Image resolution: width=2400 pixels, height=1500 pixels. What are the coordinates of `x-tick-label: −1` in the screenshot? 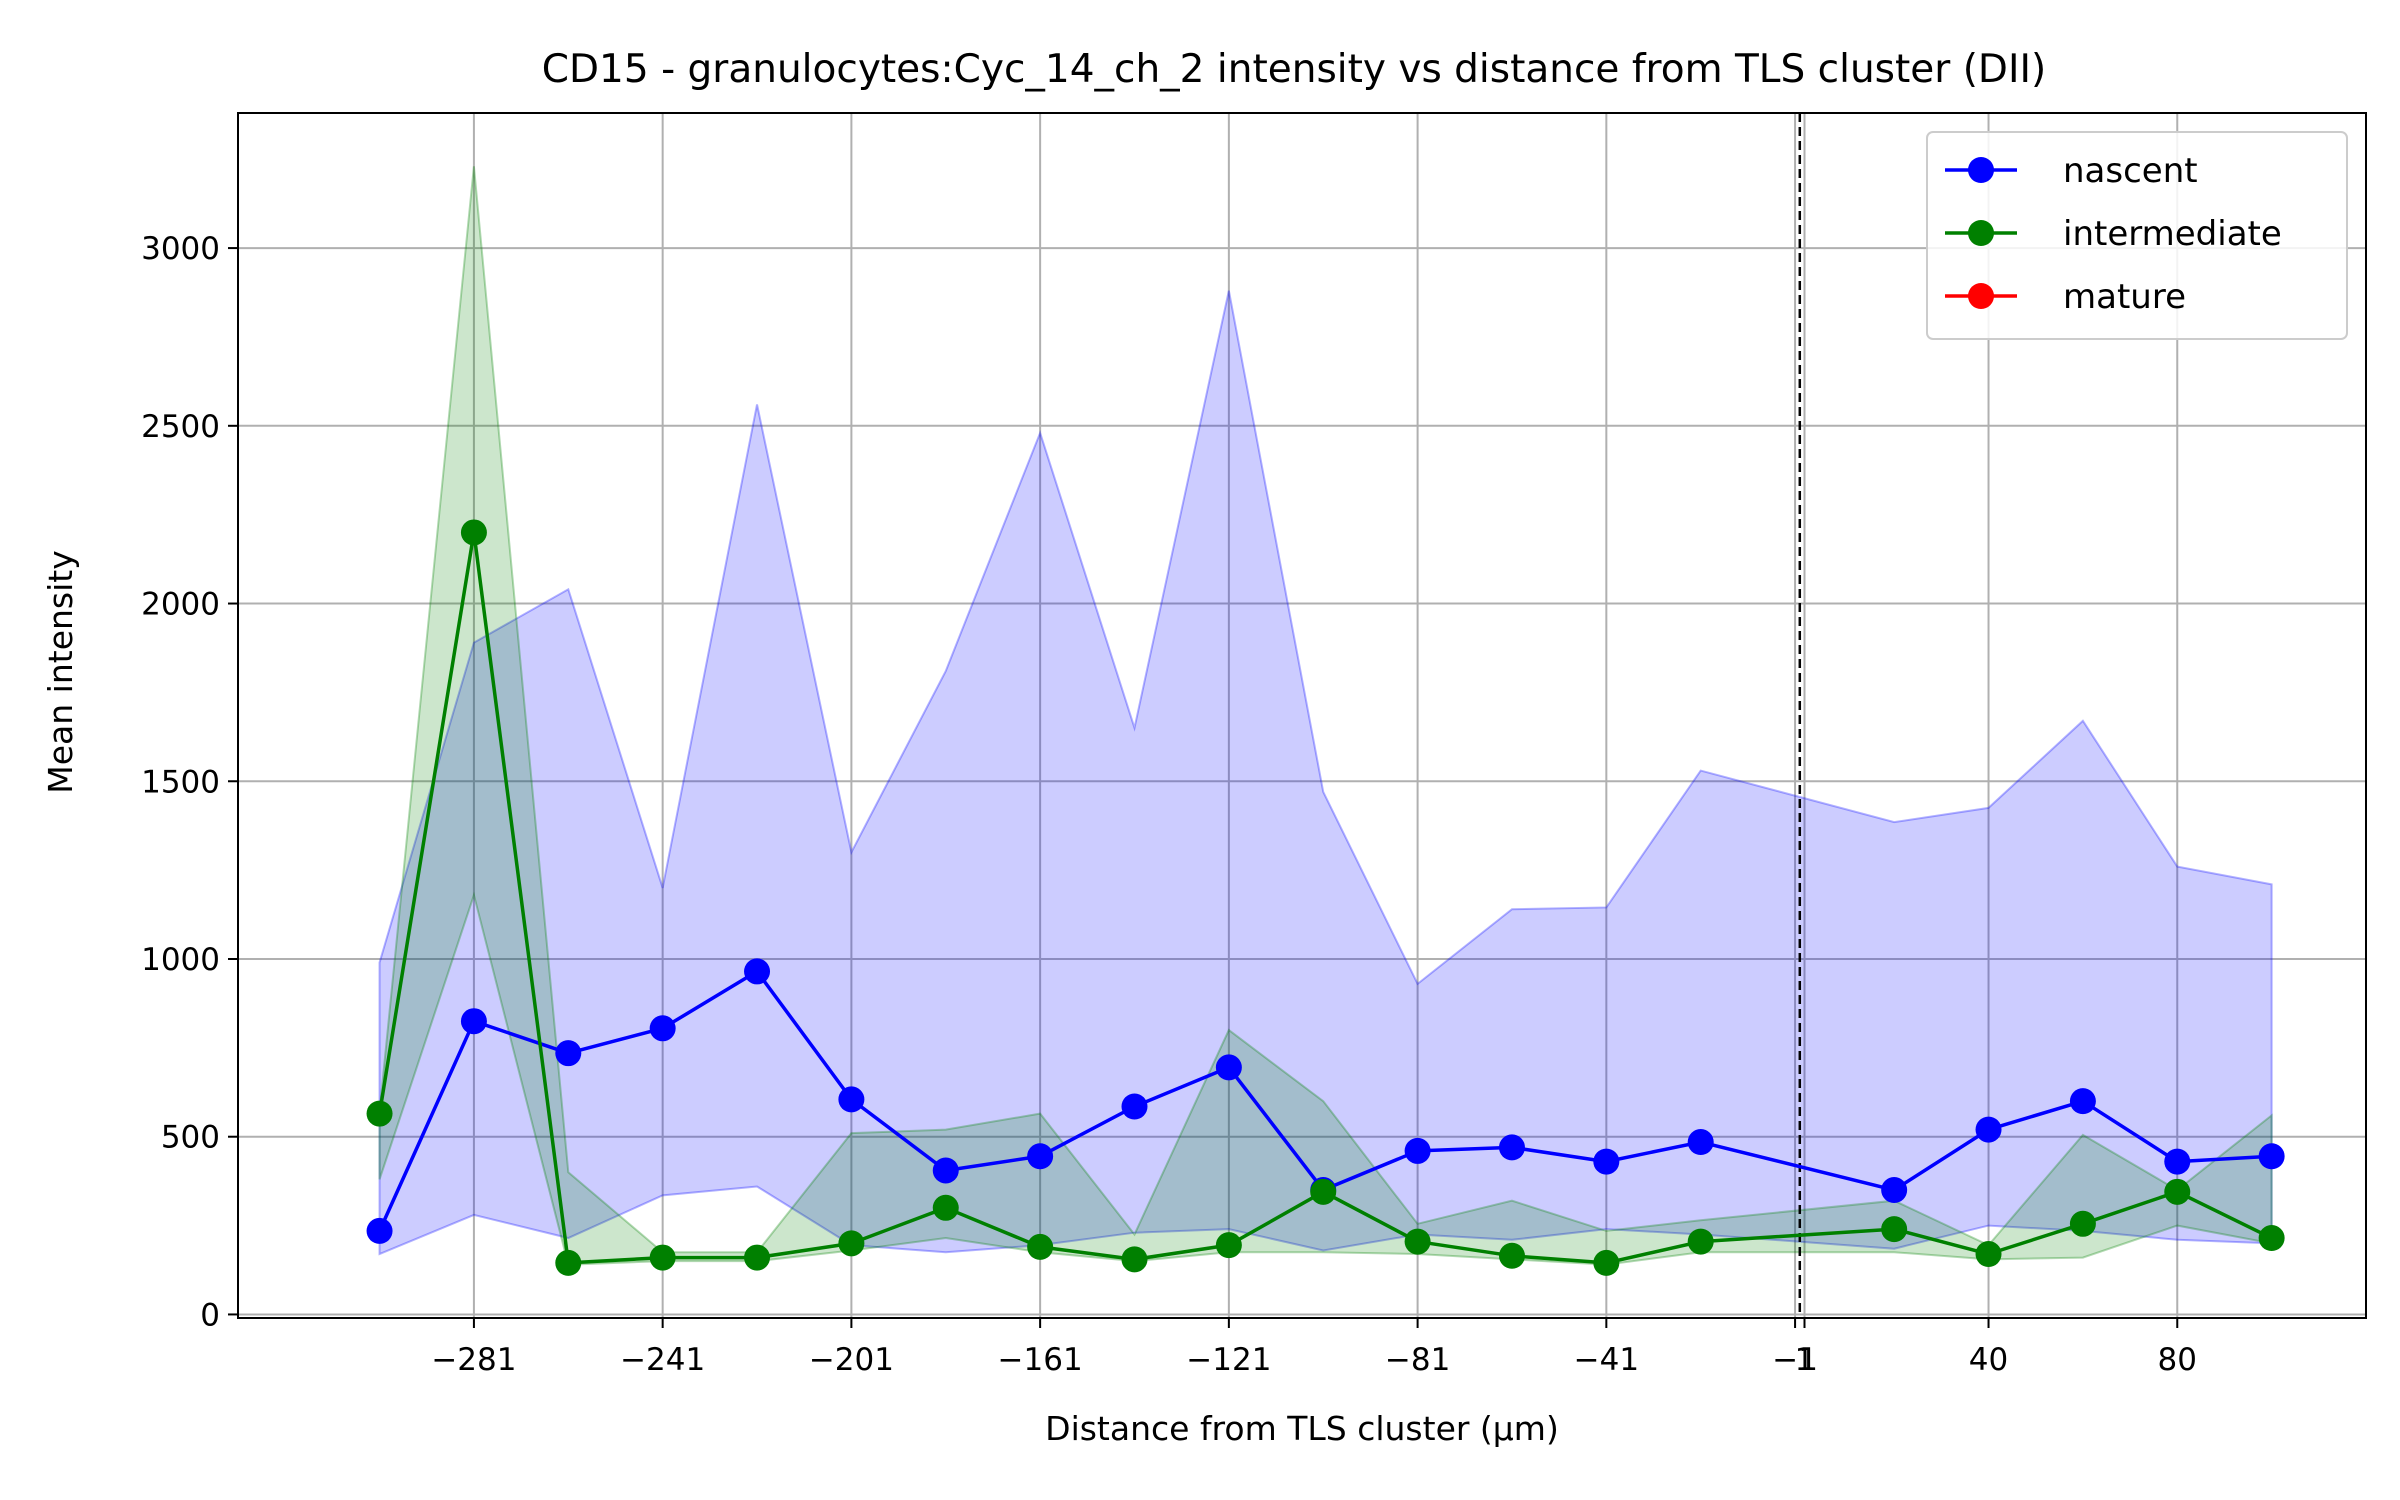 It's located at (1795, 1360).